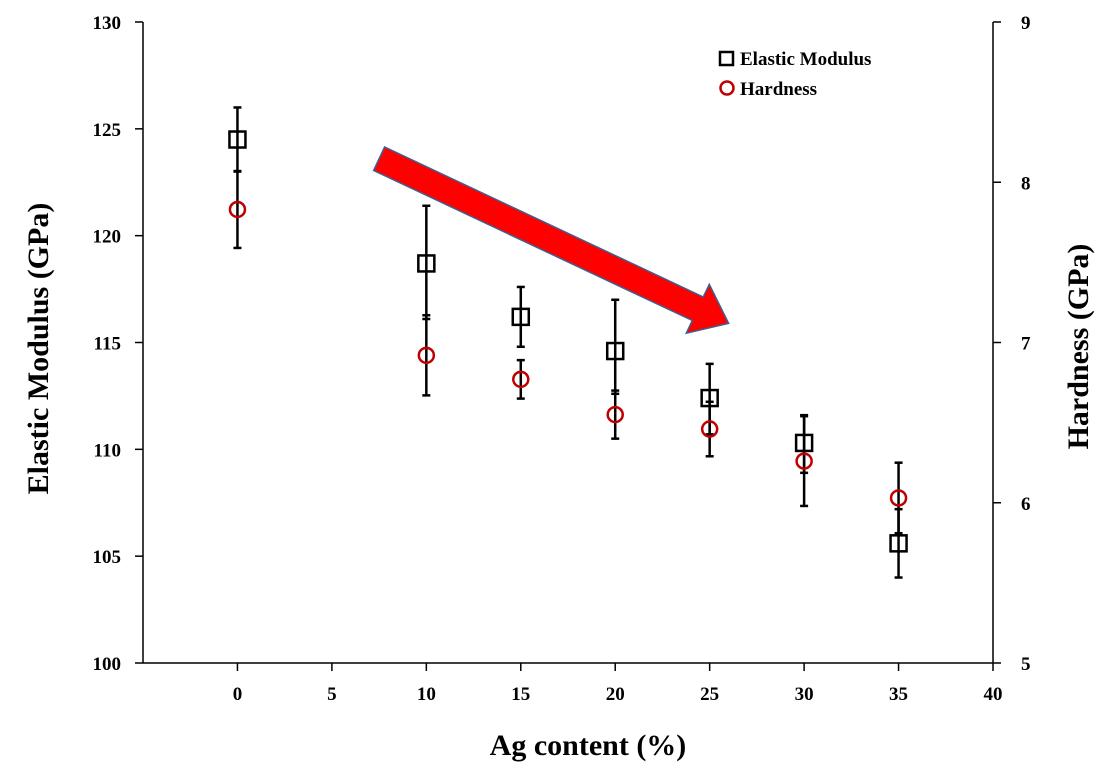 Image resolution: width=1099 pixels, height=769 pixels. Describe the element at coordinates (107, 130) in the screenshot. I see `y-tick-label-125: 125` at that location.